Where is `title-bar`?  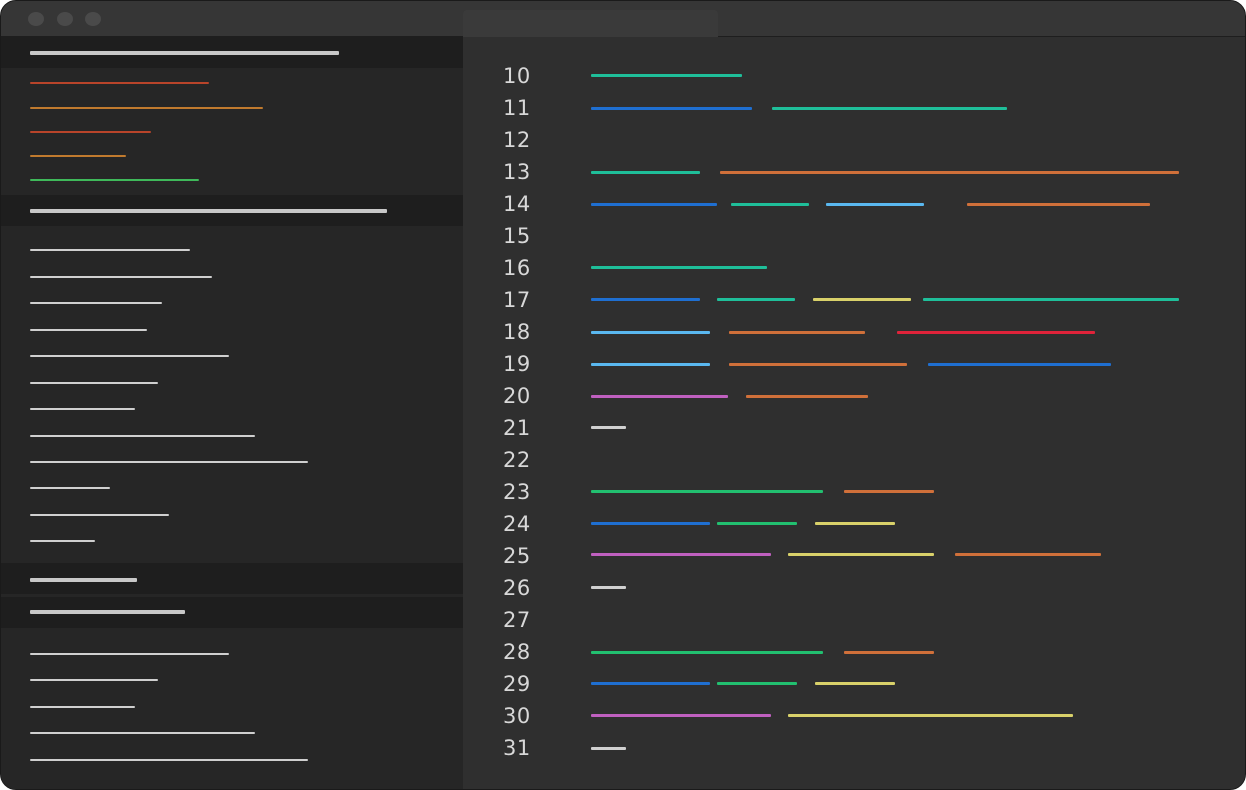
title-bar is located at coordinates (623, 19).